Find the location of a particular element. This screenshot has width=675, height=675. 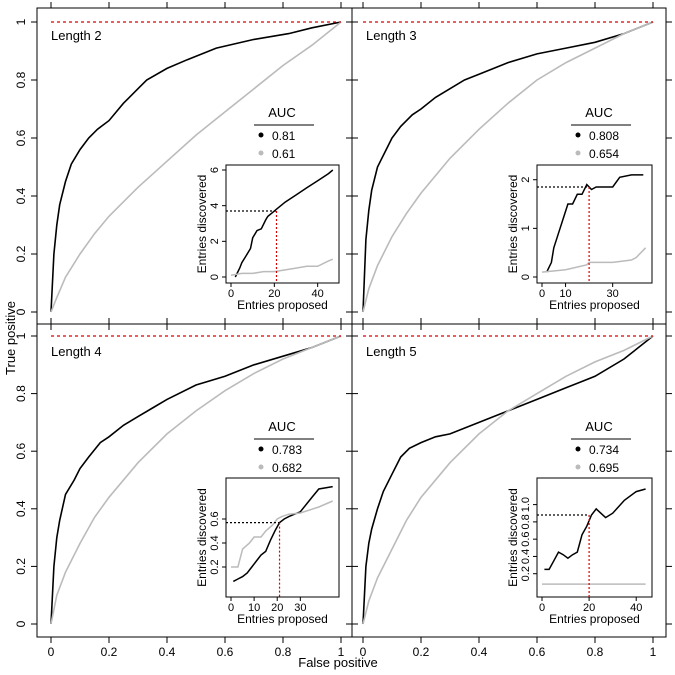

inset-y-tick-label: 4 is located at coordinates (215, 206).